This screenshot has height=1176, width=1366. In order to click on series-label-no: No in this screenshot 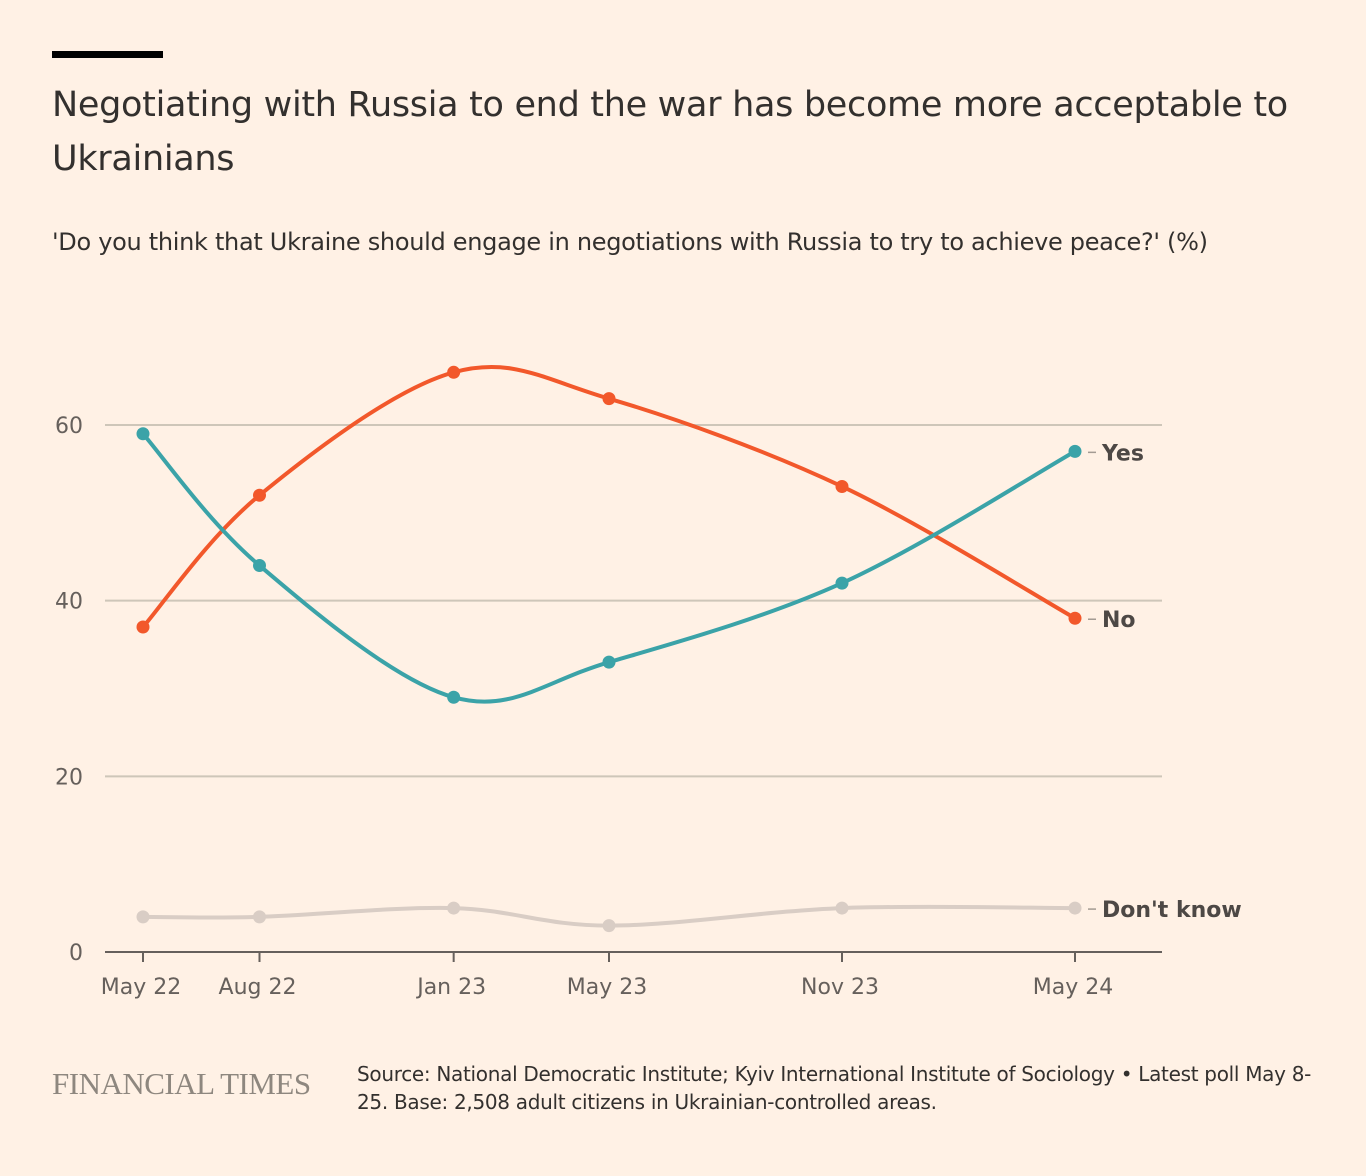, I will do `click(1119, 620)`.